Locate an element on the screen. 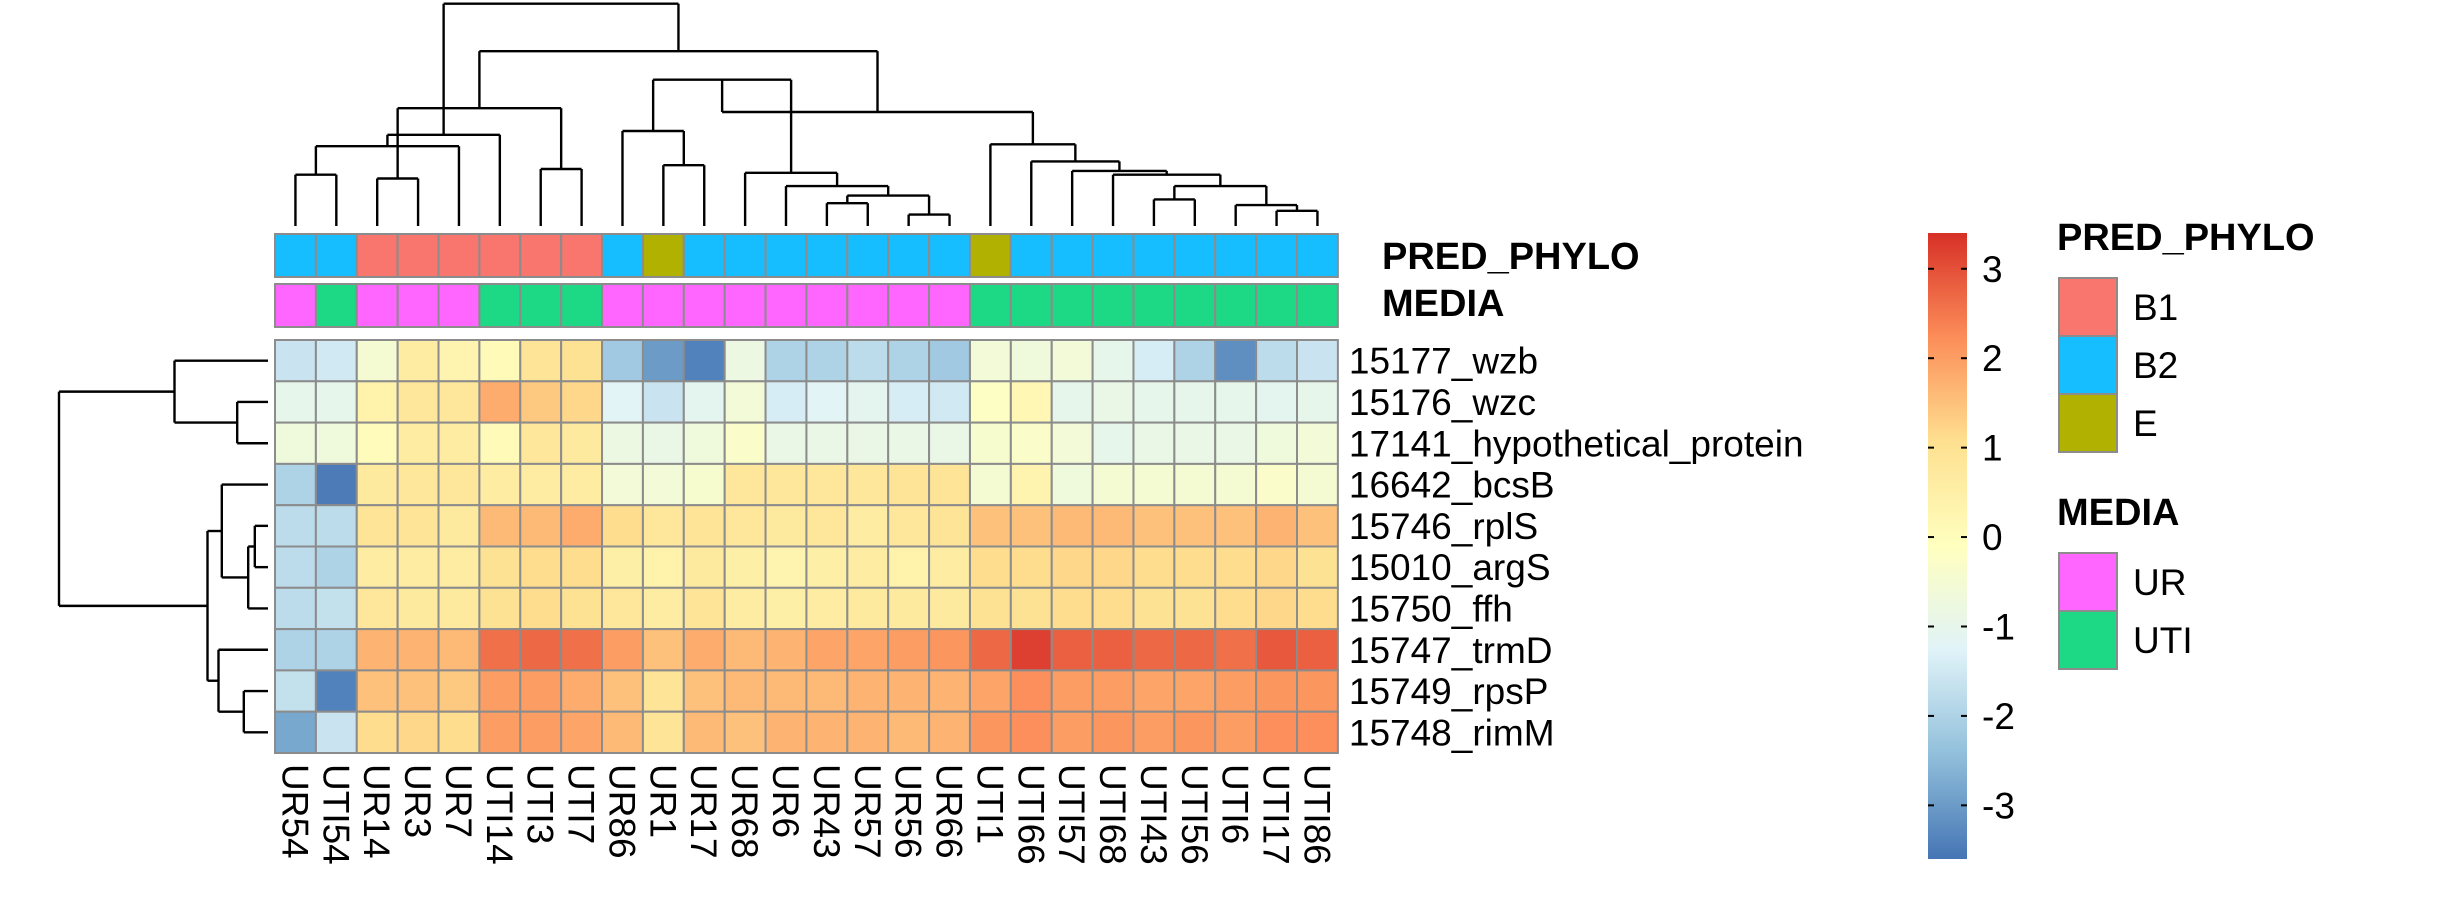 This screenshot has width=2463, height=909. colorbar-tick-label: -2 is located at coordinates (1998, 716).